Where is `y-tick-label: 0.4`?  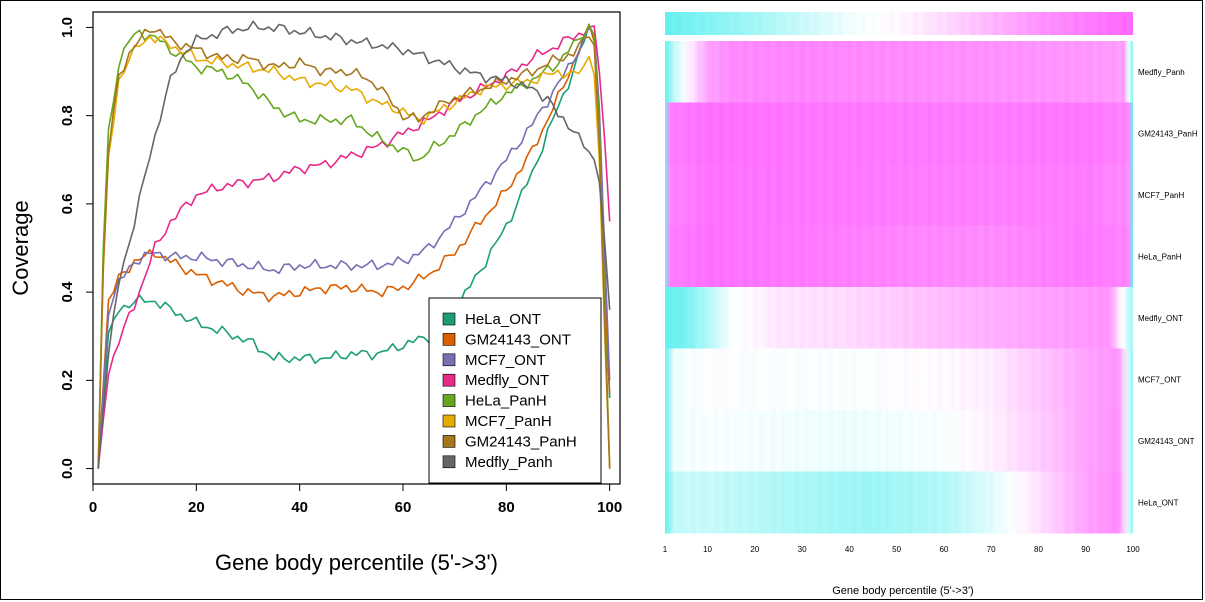
y-tick-label: 0.4 is located at coordinates (67, 292).